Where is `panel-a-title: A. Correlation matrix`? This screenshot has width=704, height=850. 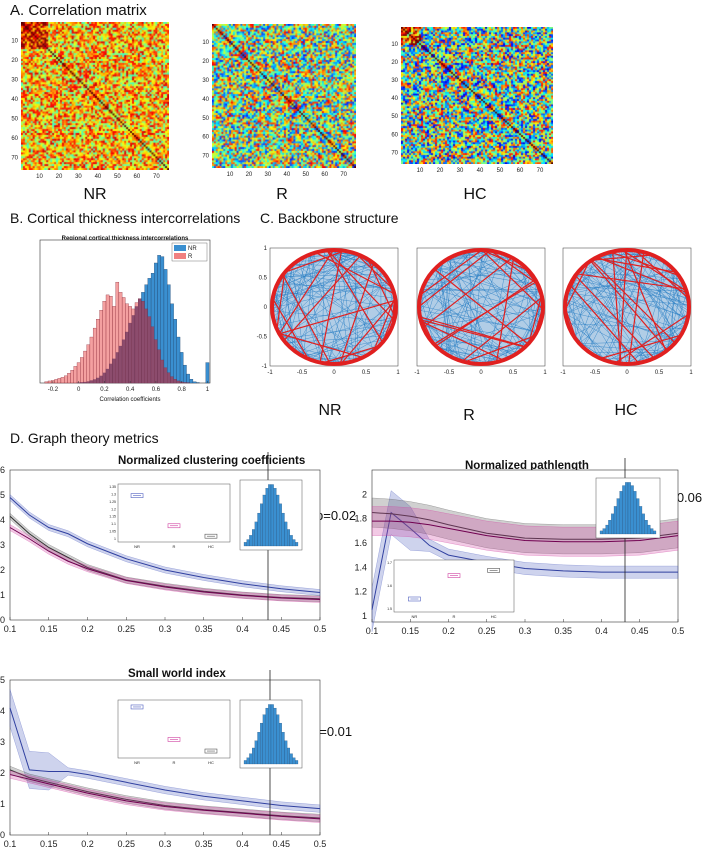 panel-a-title: A. Correlation matrix is located at coordinates (78, 10).